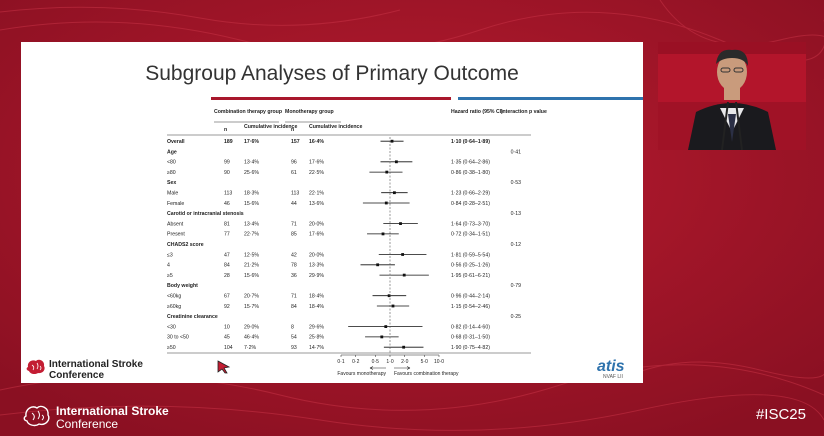 Image resolution: width=824 pixels, height=436 pixels. What do you see at coordinates (470, 266) in the screenshot?
I see `hr-value: 0·56 (0·25–1·26)` at bounding box center [470, 266].